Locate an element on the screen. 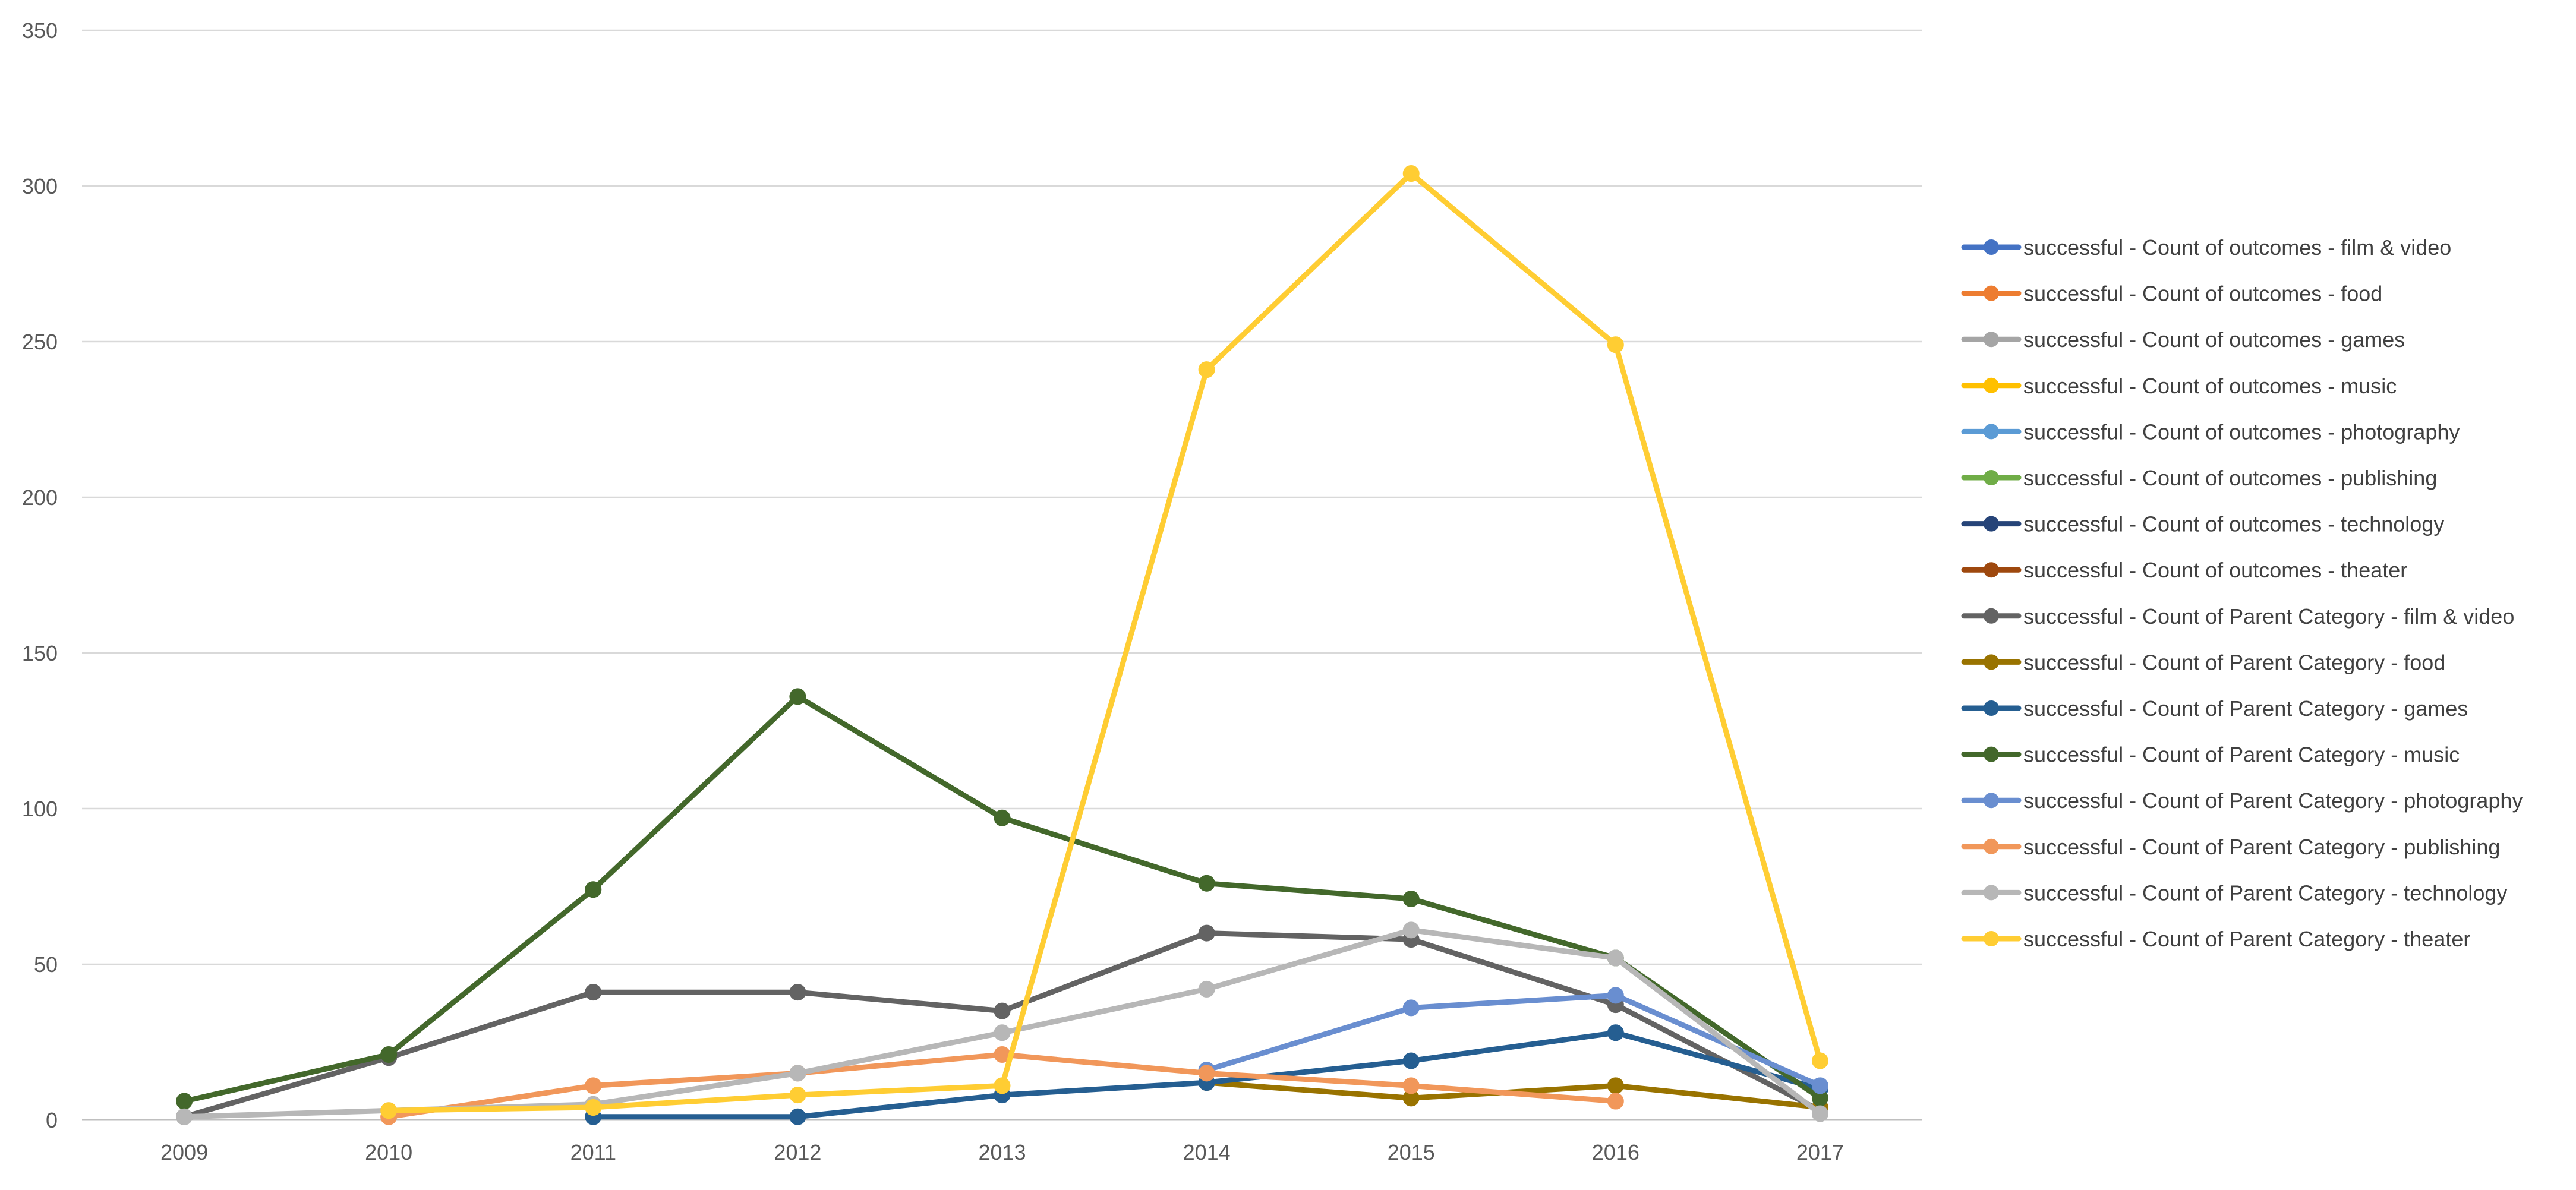 Image resolution: width=2576 pixels, height=1190 pixels. y-tick-label: 200 is located at coordinates (40, 497).